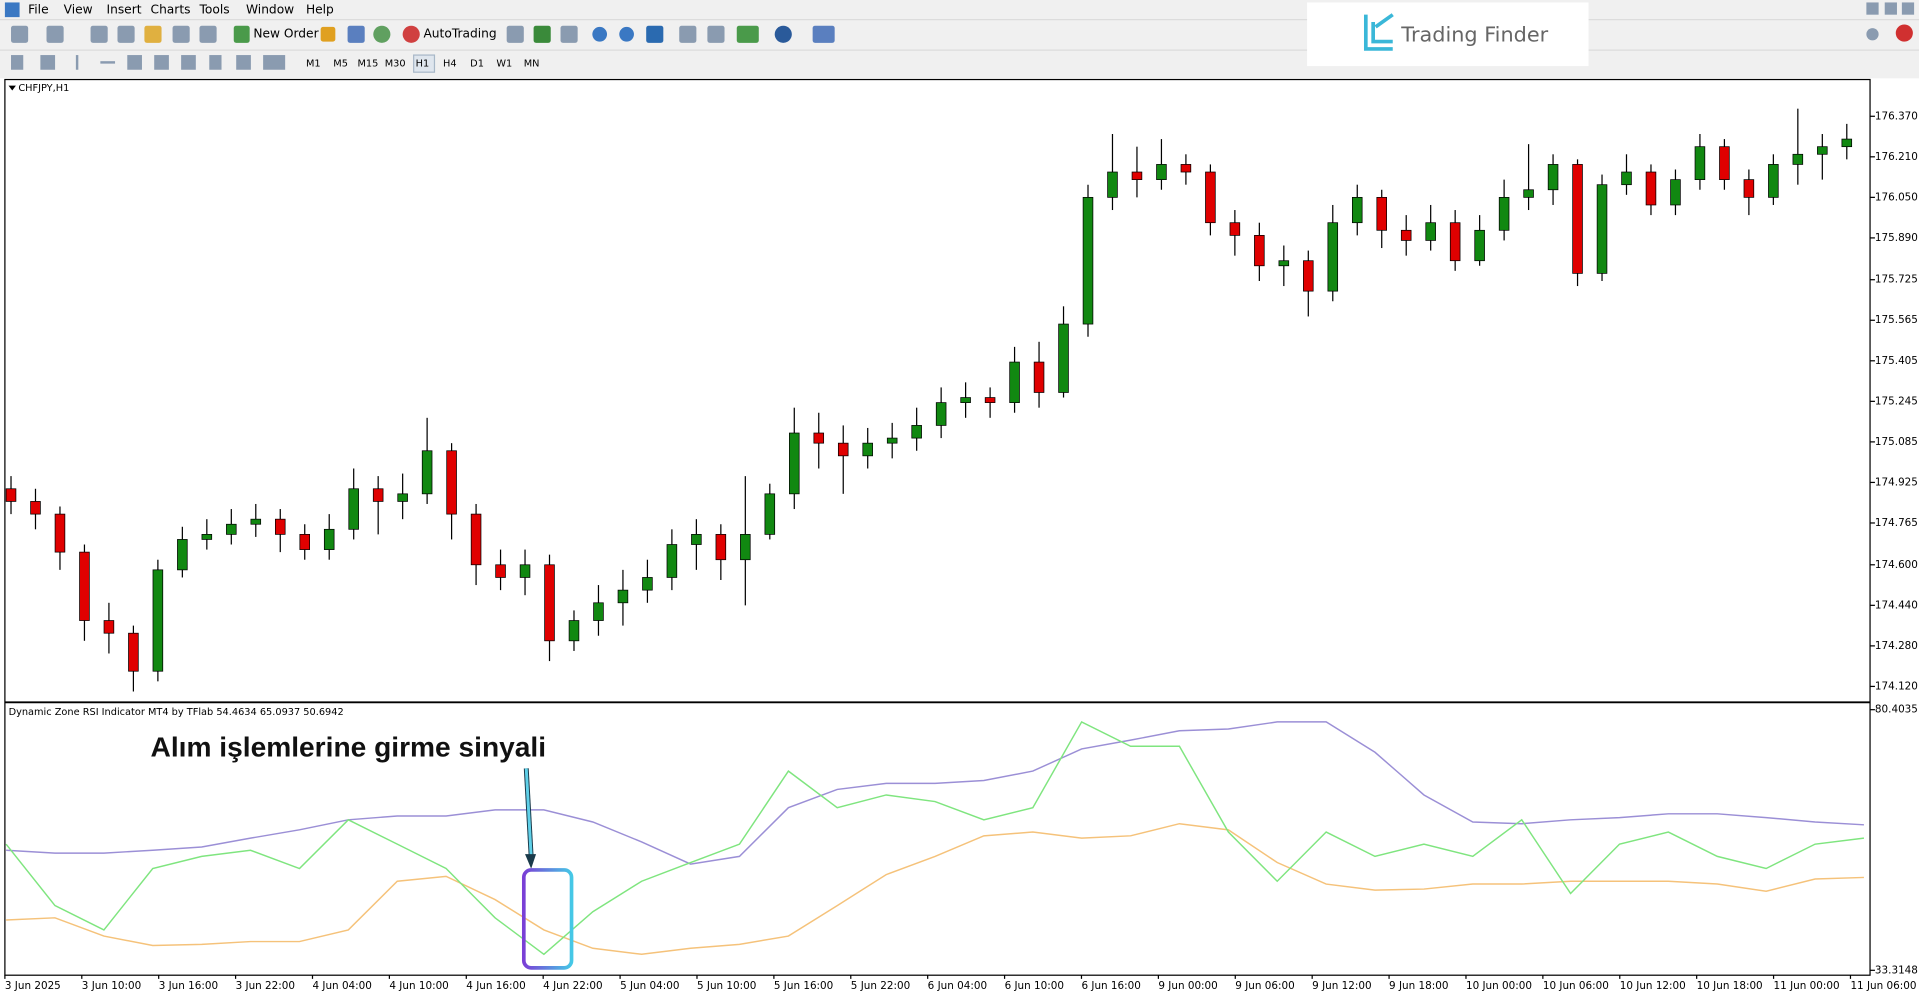 The height and width of the screenshot is (996, 1919). What do you see at coordinates (935, 889) in the screenshot?
I see `indicator-line` at bounding box center [935, 889].